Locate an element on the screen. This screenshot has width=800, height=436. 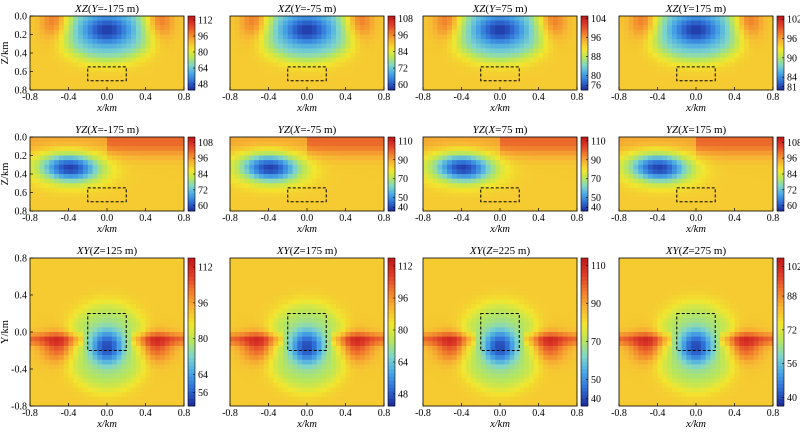
x-axis-label: x/km is located at coordinates (106, 108).